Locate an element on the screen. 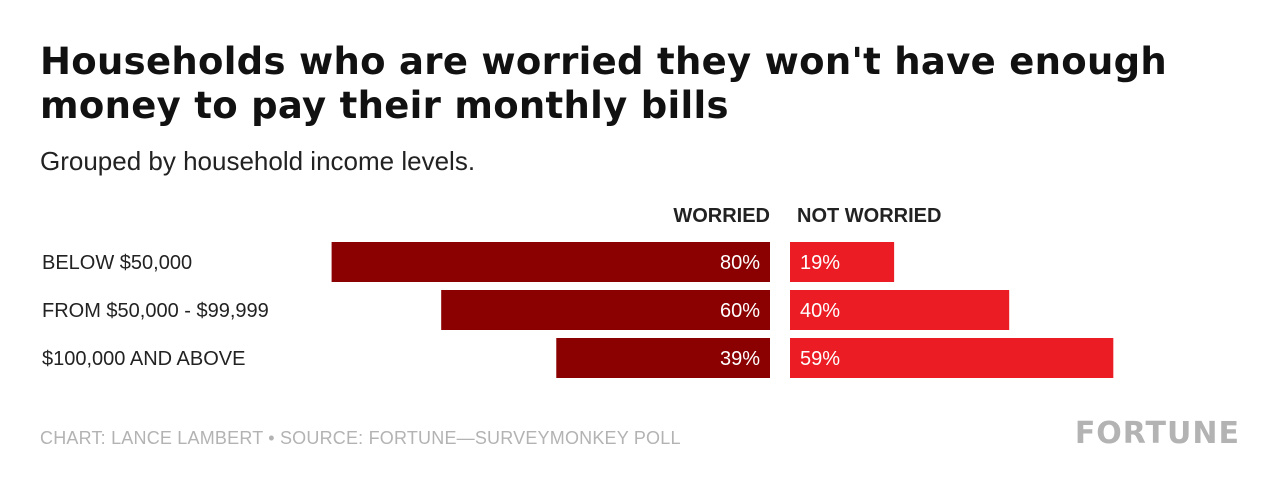  bar-label-not-worried: 40% is located at coordinates (820, 311).